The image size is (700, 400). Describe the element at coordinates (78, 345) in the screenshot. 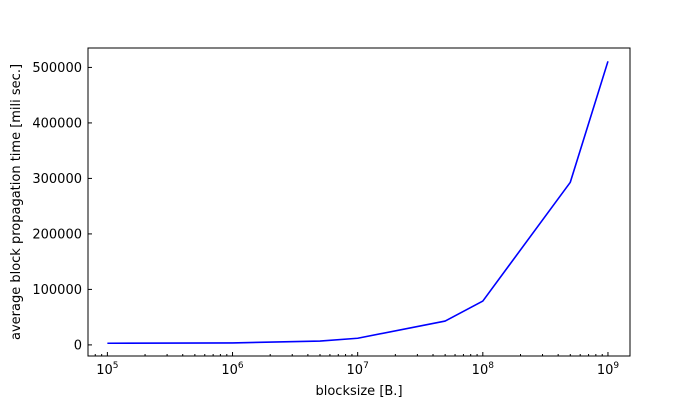

I see `y-tick-label: 0` at that location.